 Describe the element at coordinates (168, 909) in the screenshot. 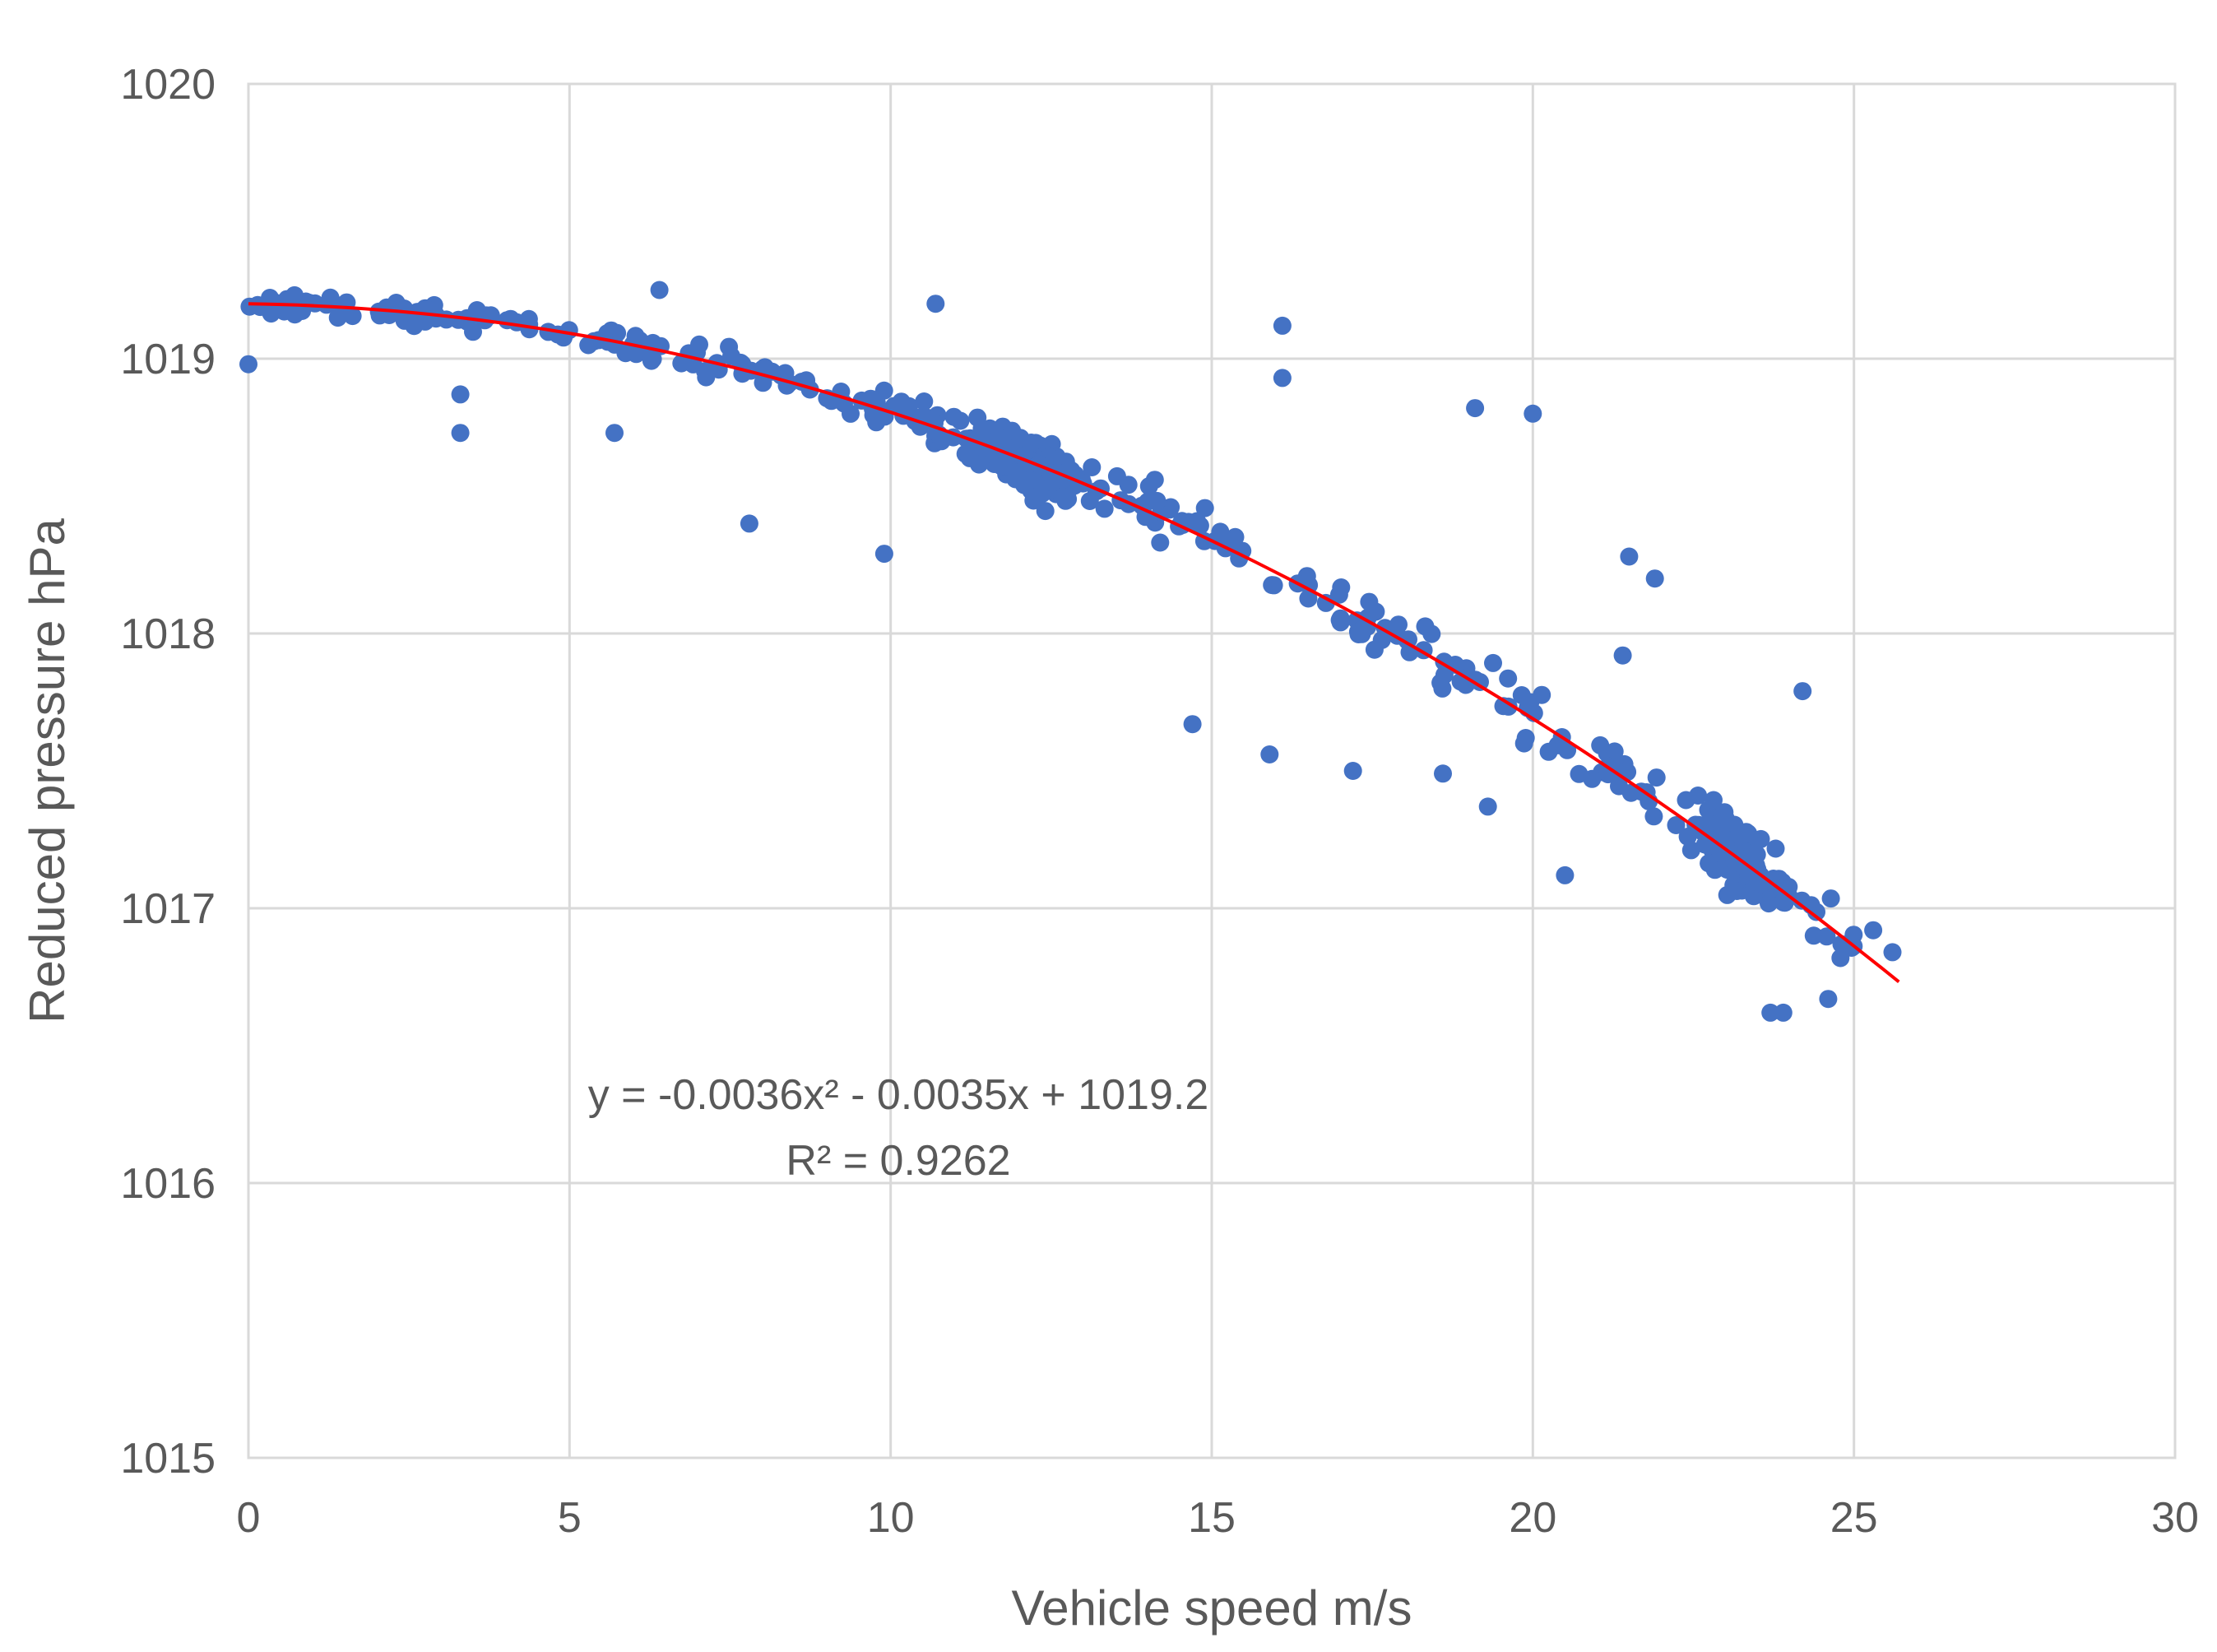

I see `y-tick-label: 1017` at that location.